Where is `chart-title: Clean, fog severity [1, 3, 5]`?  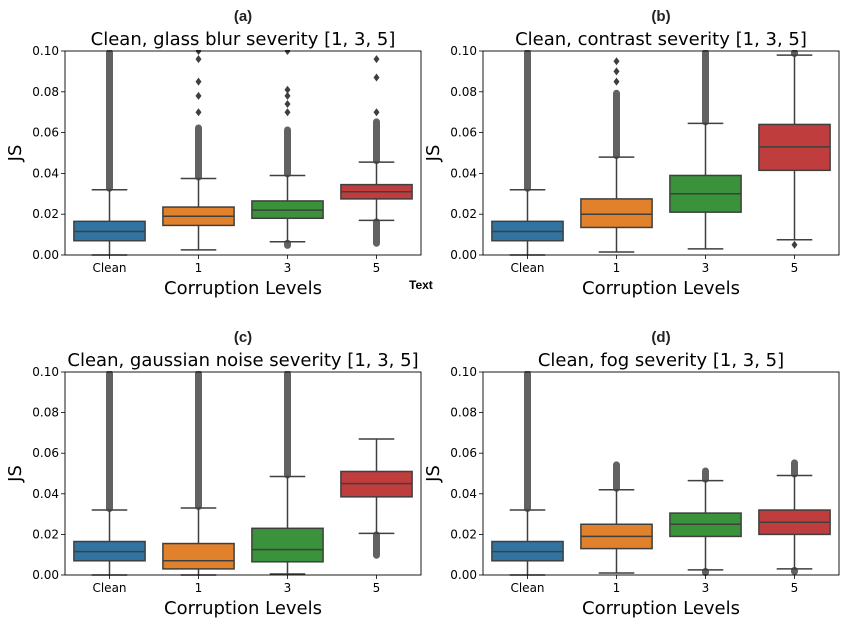
chart-title: Clean, fog severity [1, 3, 5] is located at coordinates (661, 360).